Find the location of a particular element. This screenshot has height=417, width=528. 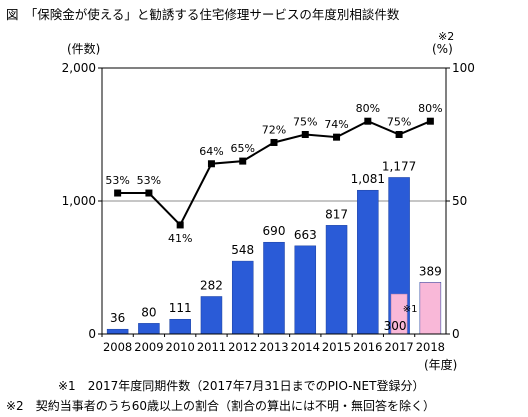

line-label-2018: 80% is located at coordinates (430, 108).